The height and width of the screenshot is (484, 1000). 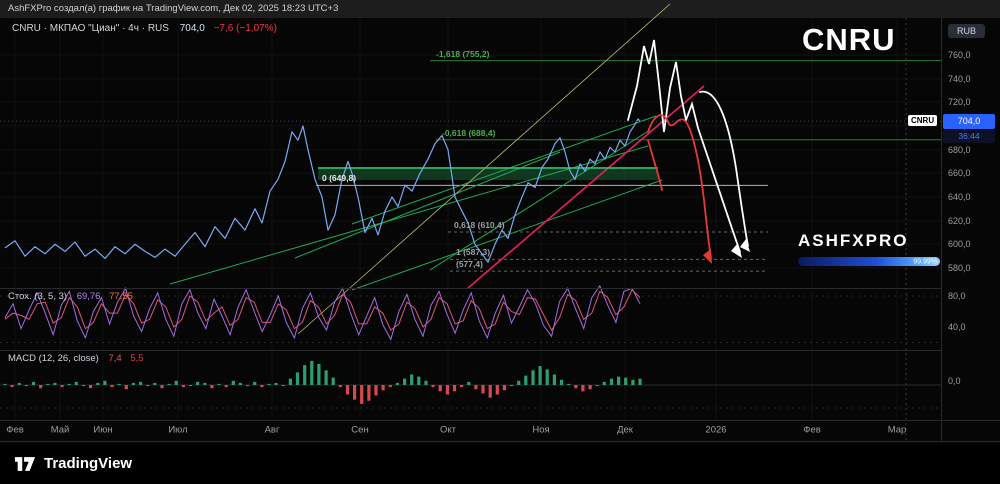 What do you see at coordinates (967, 31) in the screenshot?
I see `currency-button: RUB` at bounding box center [967, 31].